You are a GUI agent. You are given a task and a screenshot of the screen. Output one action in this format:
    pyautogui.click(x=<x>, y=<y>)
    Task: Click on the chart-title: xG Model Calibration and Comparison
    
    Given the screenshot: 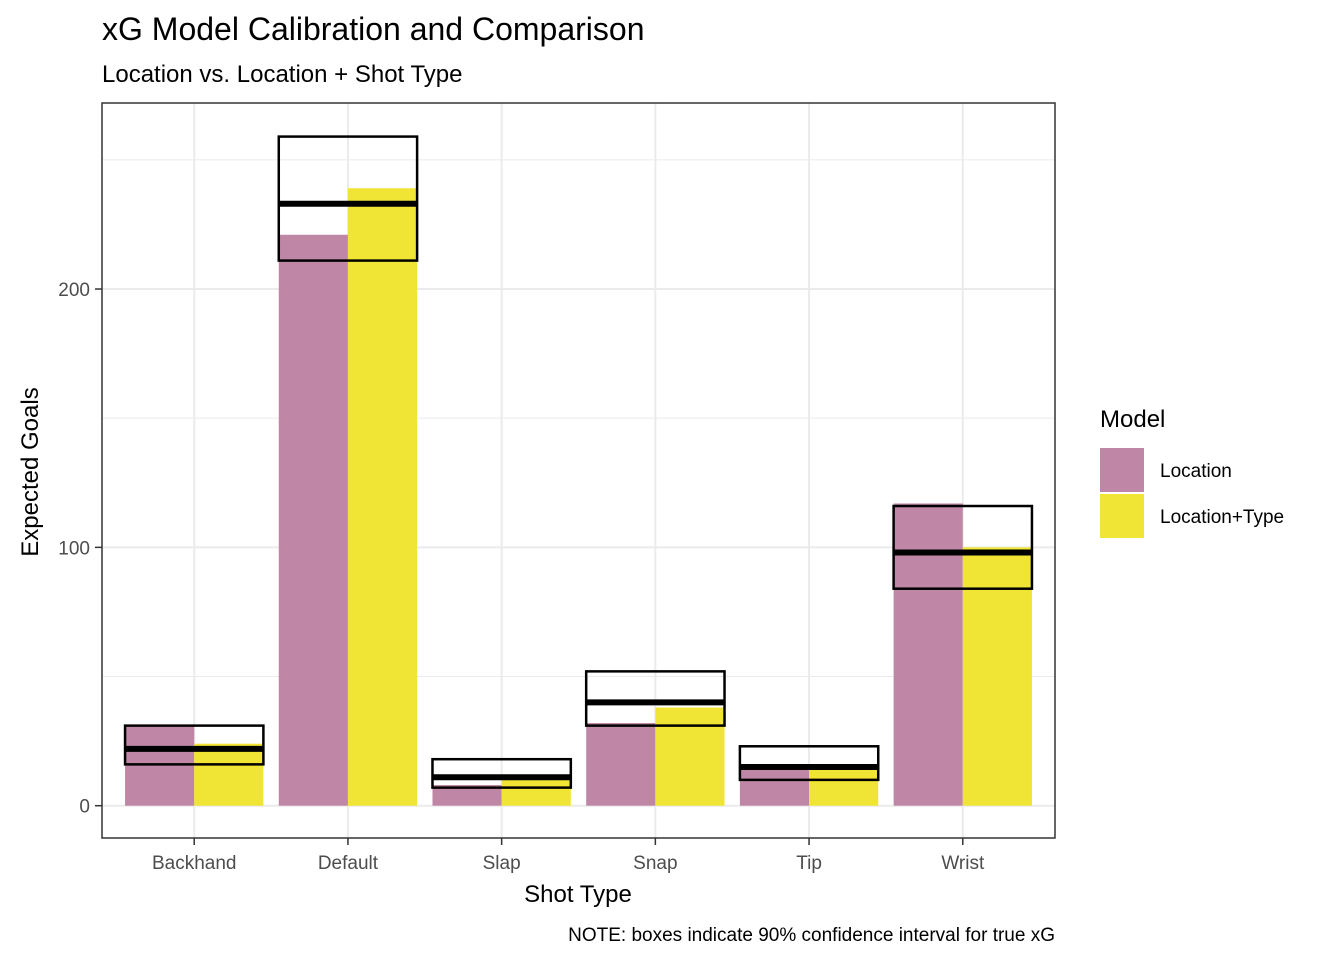 What is the action you would take?
    pyautogui.click(x=373, y=29)
    